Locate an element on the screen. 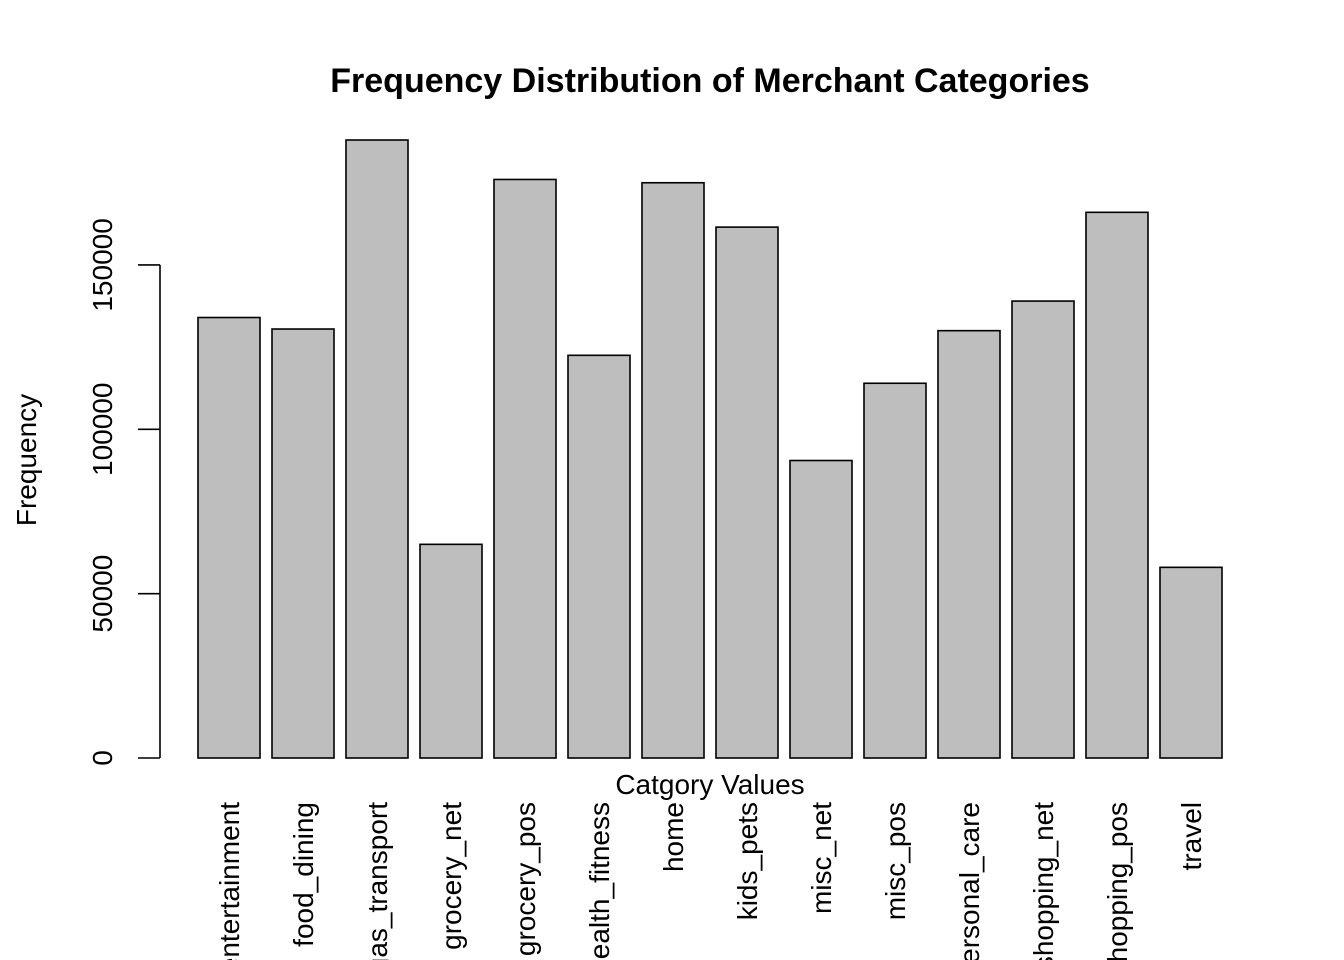 The image size is (1344, 960). y-tick-label: 150000 is located at coordinates (102, 264).